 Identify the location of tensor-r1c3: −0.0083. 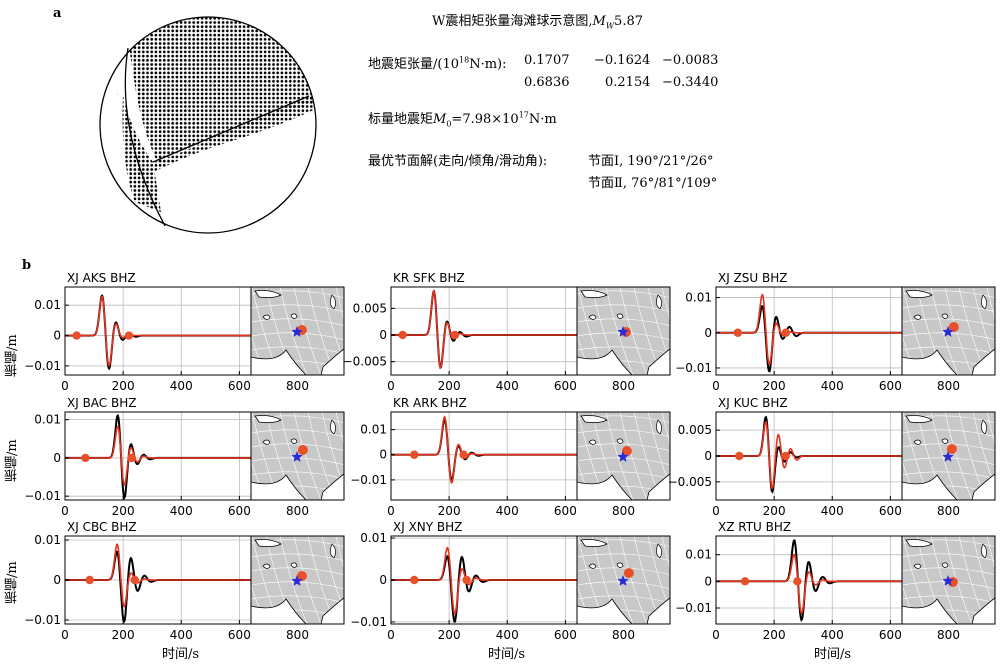
(690, 60).